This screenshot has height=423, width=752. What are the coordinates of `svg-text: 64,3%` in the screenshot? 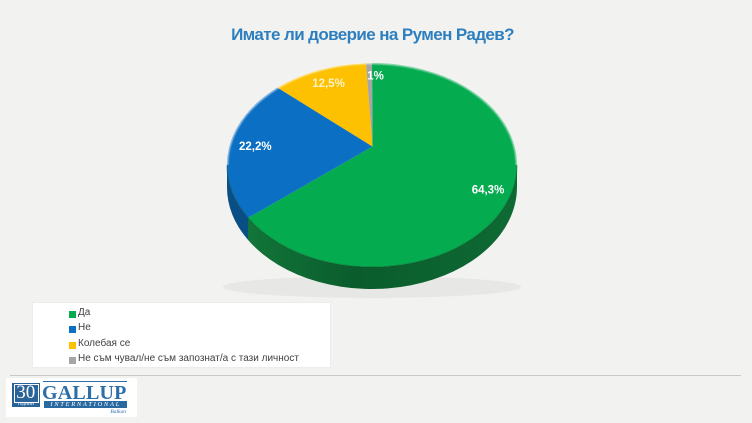 It's located at (488, 191).